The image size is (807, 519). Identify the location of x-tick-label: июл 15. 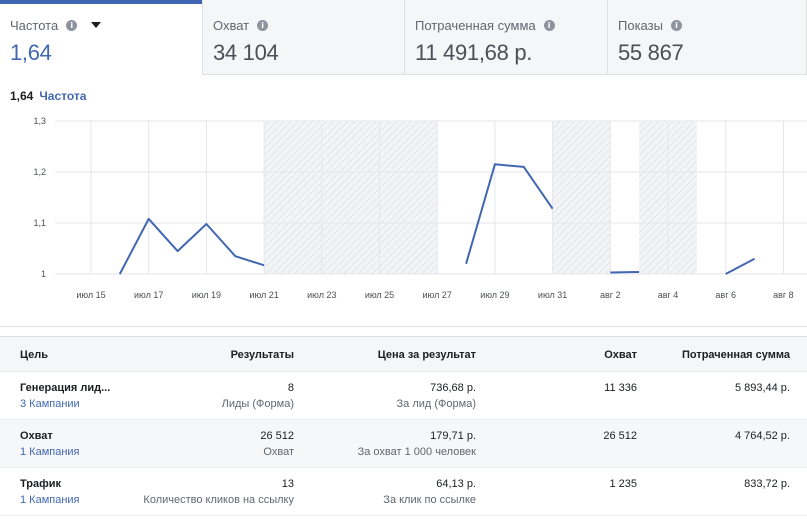
(90, 295).